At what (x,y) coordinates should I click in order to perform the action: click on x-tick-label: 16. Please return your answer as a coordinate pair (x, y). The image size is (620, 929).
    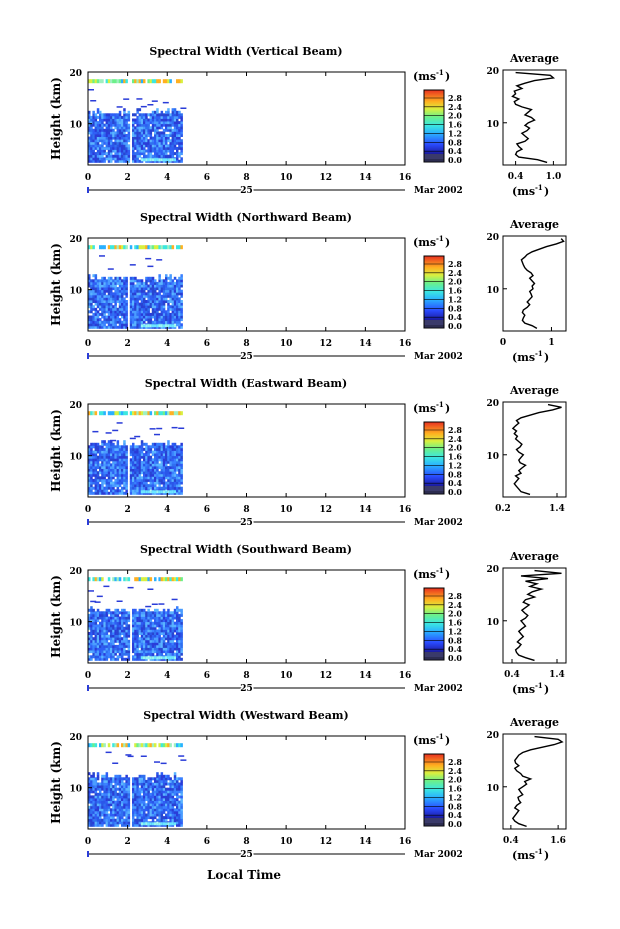
    Looking at the image, I should click on (405, 178).